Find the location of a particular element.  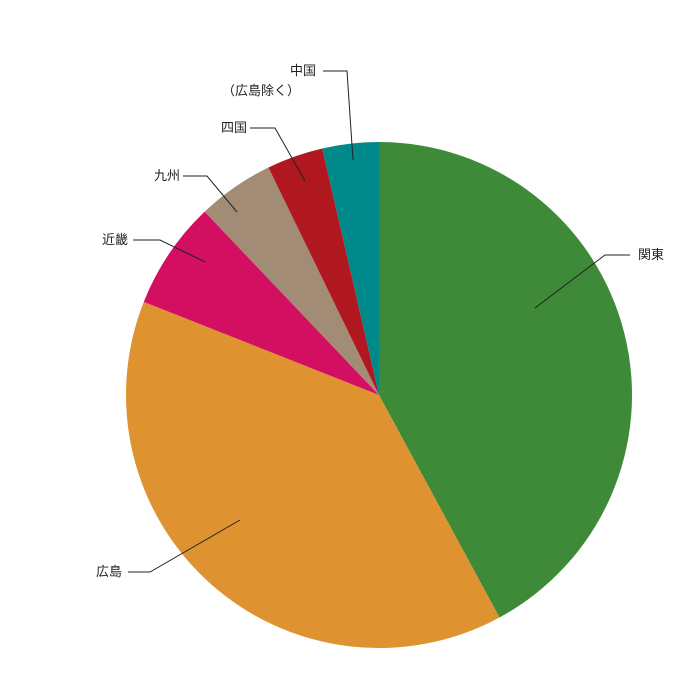

slice-label: 四国 is located at coordinates (234, 128).